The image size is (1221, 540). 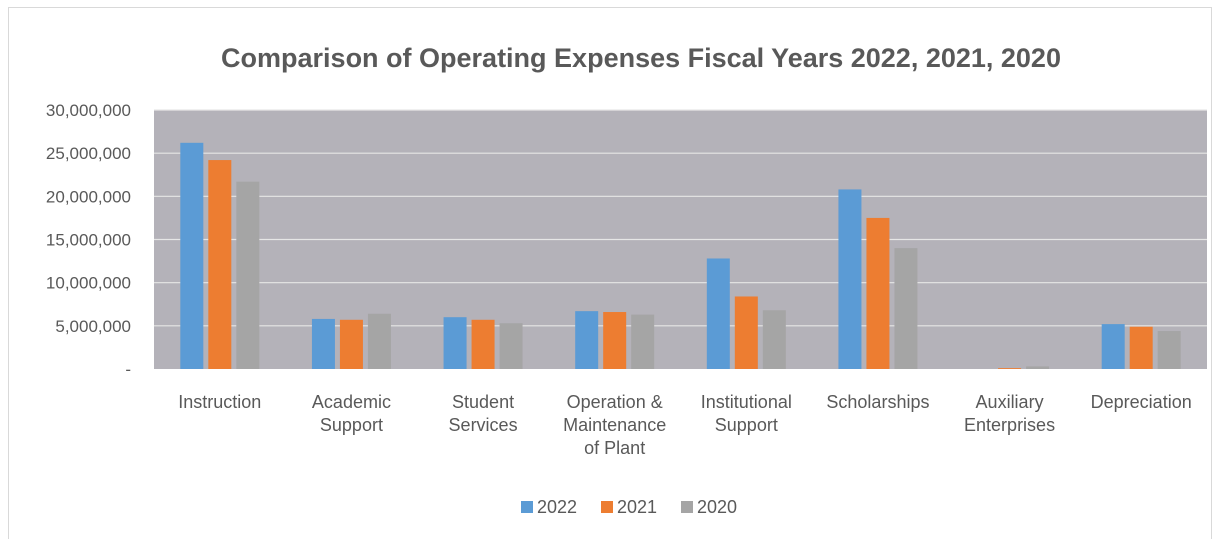 I want to click on y-tick-label: 20,000,000, so click(x=88, y=196).